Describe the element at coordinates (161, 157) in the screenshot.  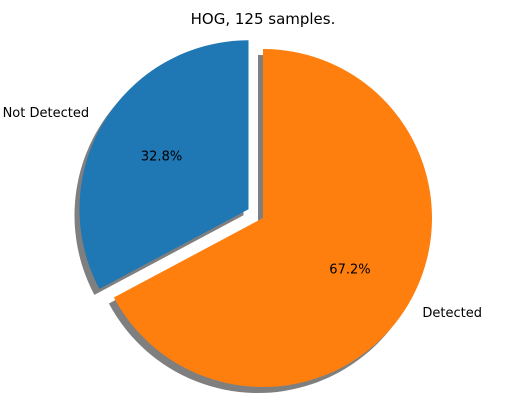
I see `pct-label-not-detected: 32.8%` at that location.